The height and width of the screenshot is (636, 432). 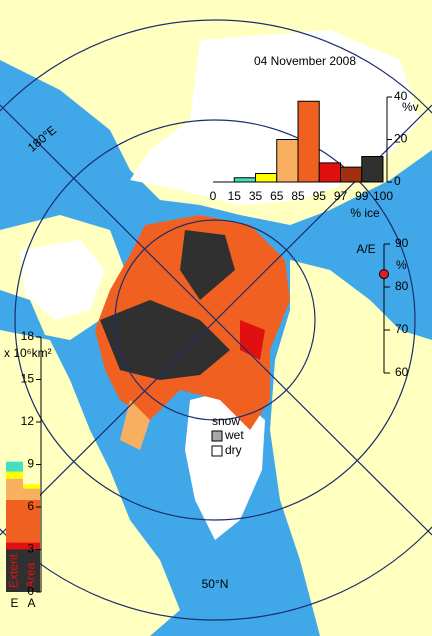 I want to click on x-tick-label: E, so click(x=14, y=603).